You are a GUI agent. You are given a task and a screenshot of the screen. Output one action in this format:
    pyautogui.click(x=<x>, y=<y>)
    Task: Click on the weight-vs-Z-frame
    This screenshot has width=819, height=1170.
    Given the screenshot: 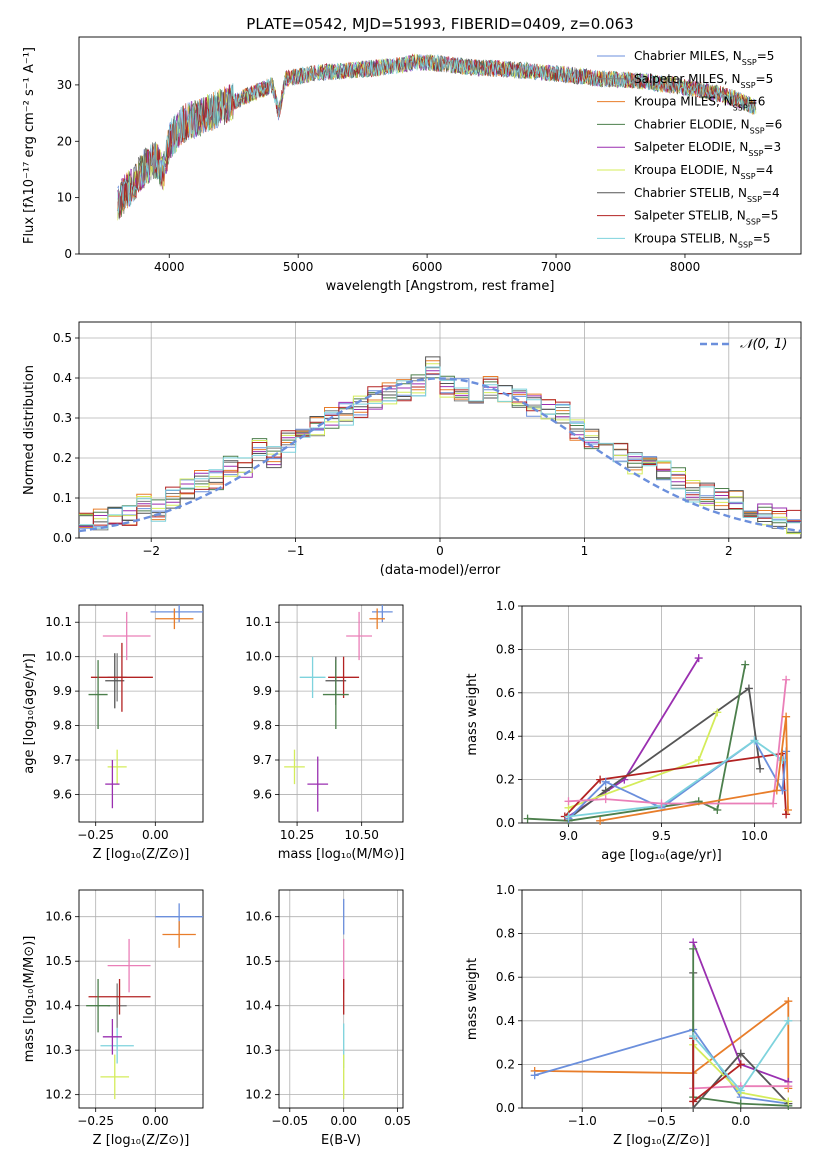 What is the action you would take?
    pyautogui.click(x=661, y=999)
    